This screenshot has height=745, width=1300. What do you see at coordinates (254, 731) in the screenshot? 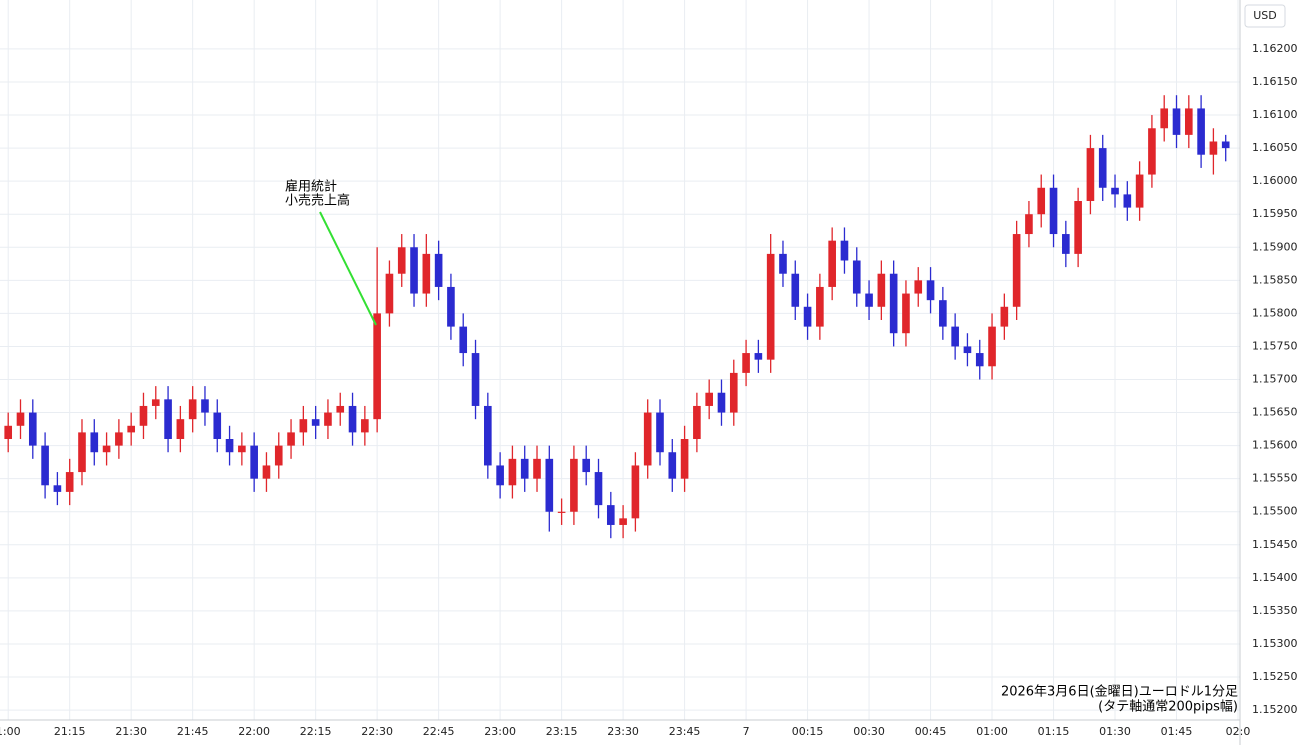
I see `x-tick-label: 22:00` at bounding box center [254, 731].